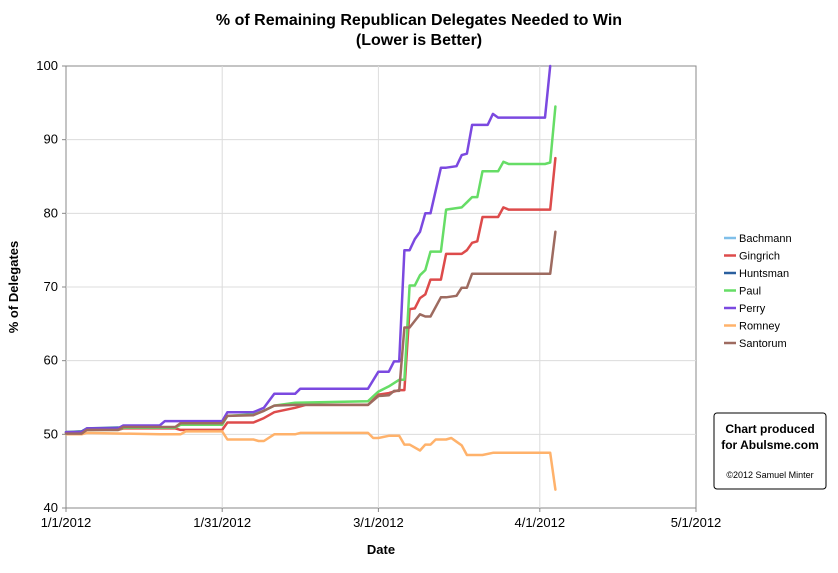 This screenshot has width=838, height=573. I want to click on x-axis-title: Date, so click(381, 549).